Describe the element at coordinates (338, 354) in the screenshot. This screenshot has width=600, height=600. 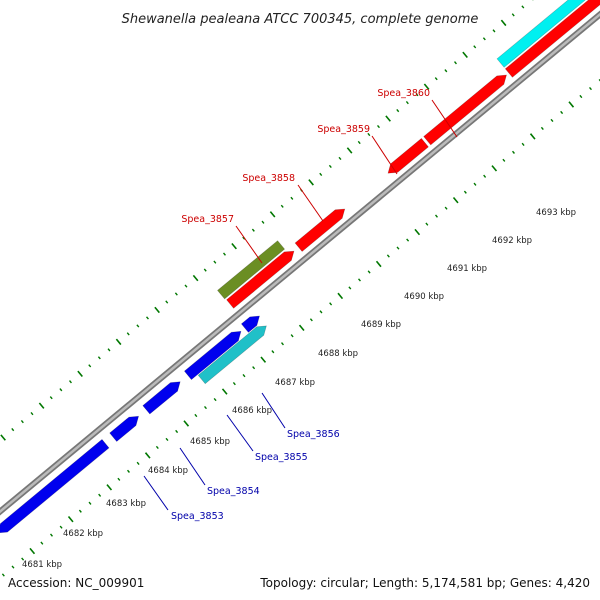
I see `scale-label: 4688 kbp` at that location.